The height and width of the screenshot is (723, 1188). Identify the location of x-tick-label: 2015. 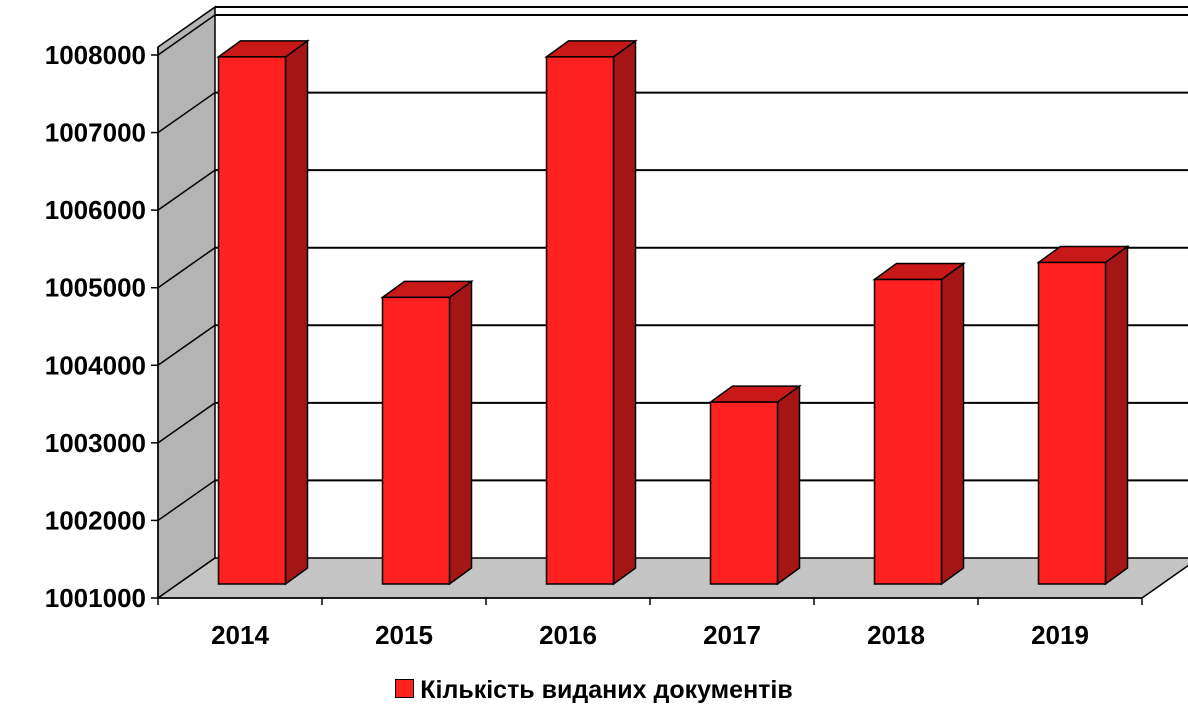
(404, 635).